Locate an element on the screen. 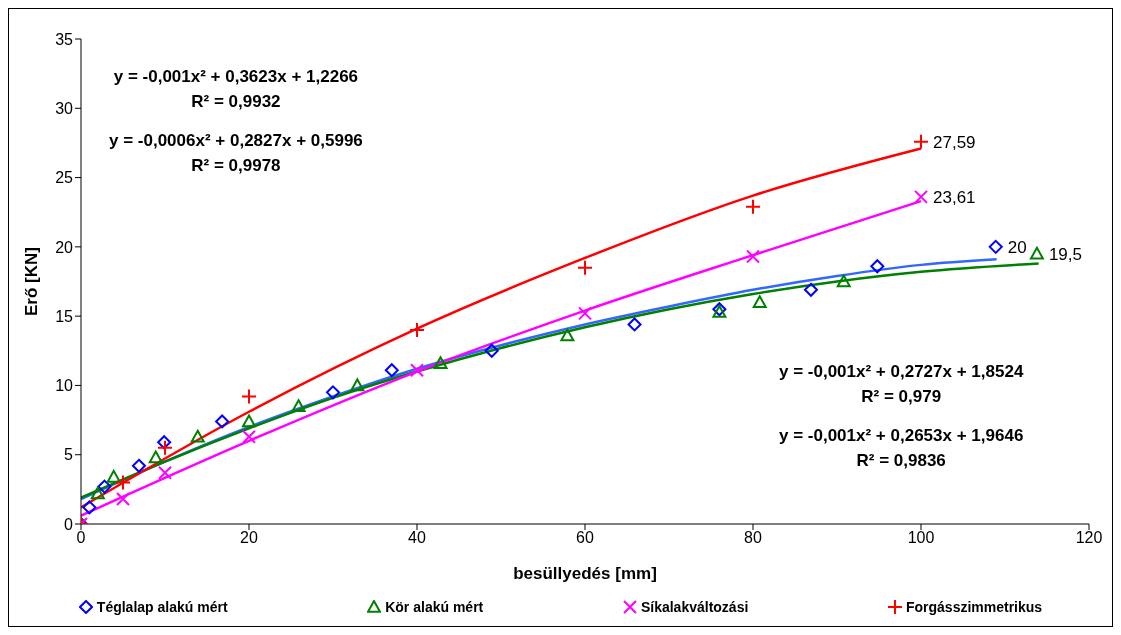  x-tick-label: 40 is located at coordinates (417, 538).